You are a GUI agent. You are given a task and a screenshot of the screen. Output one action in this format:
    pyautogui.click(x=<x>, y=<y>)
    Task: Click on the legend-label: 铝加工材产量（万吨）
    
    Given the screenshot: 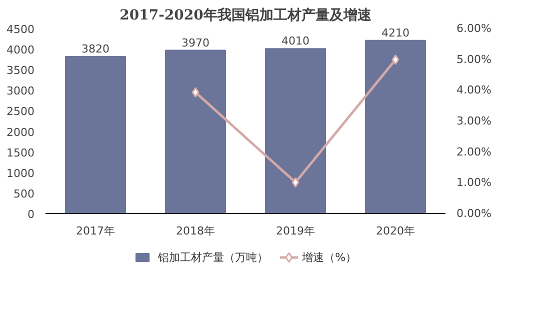 What is the action you would take?
    pyautogui.click(x=212, y=257)
    